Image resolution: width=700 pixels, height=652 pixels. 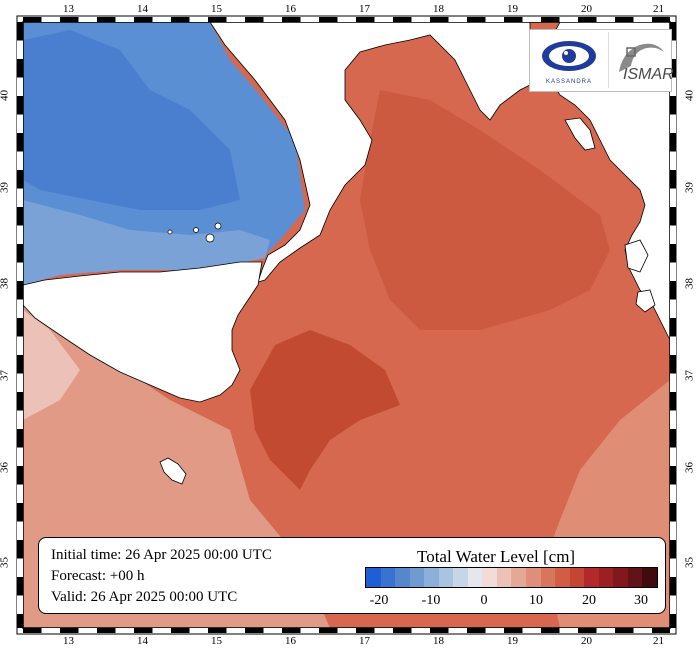 What do you see at coordinates (142, 332) in the screenshot?
I see `land-sicily` at bounding box center [142, 332].